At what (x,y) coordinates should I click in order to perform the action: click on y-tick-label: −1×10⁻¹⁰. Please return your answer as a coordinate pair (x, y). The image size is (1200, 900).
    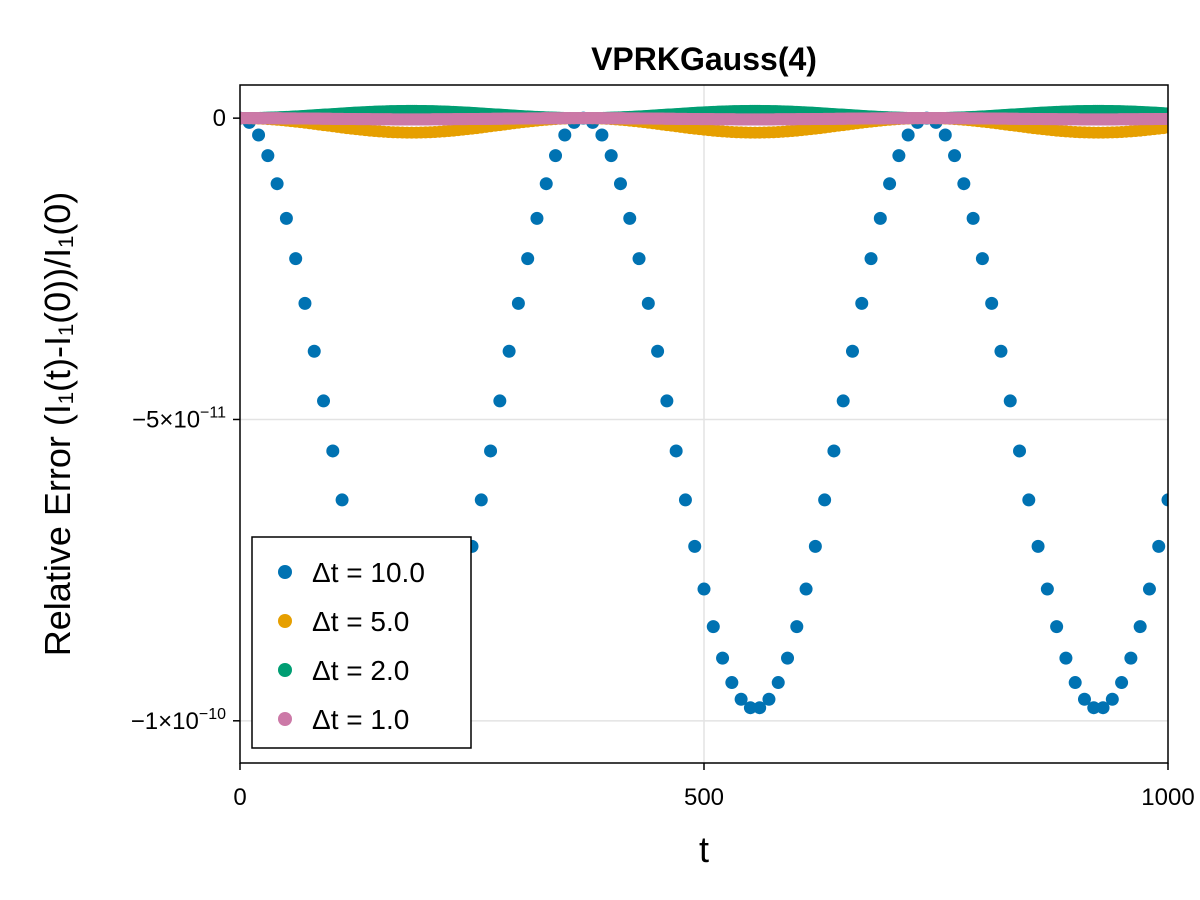
    Looking at the image, I should click on (178, 720).